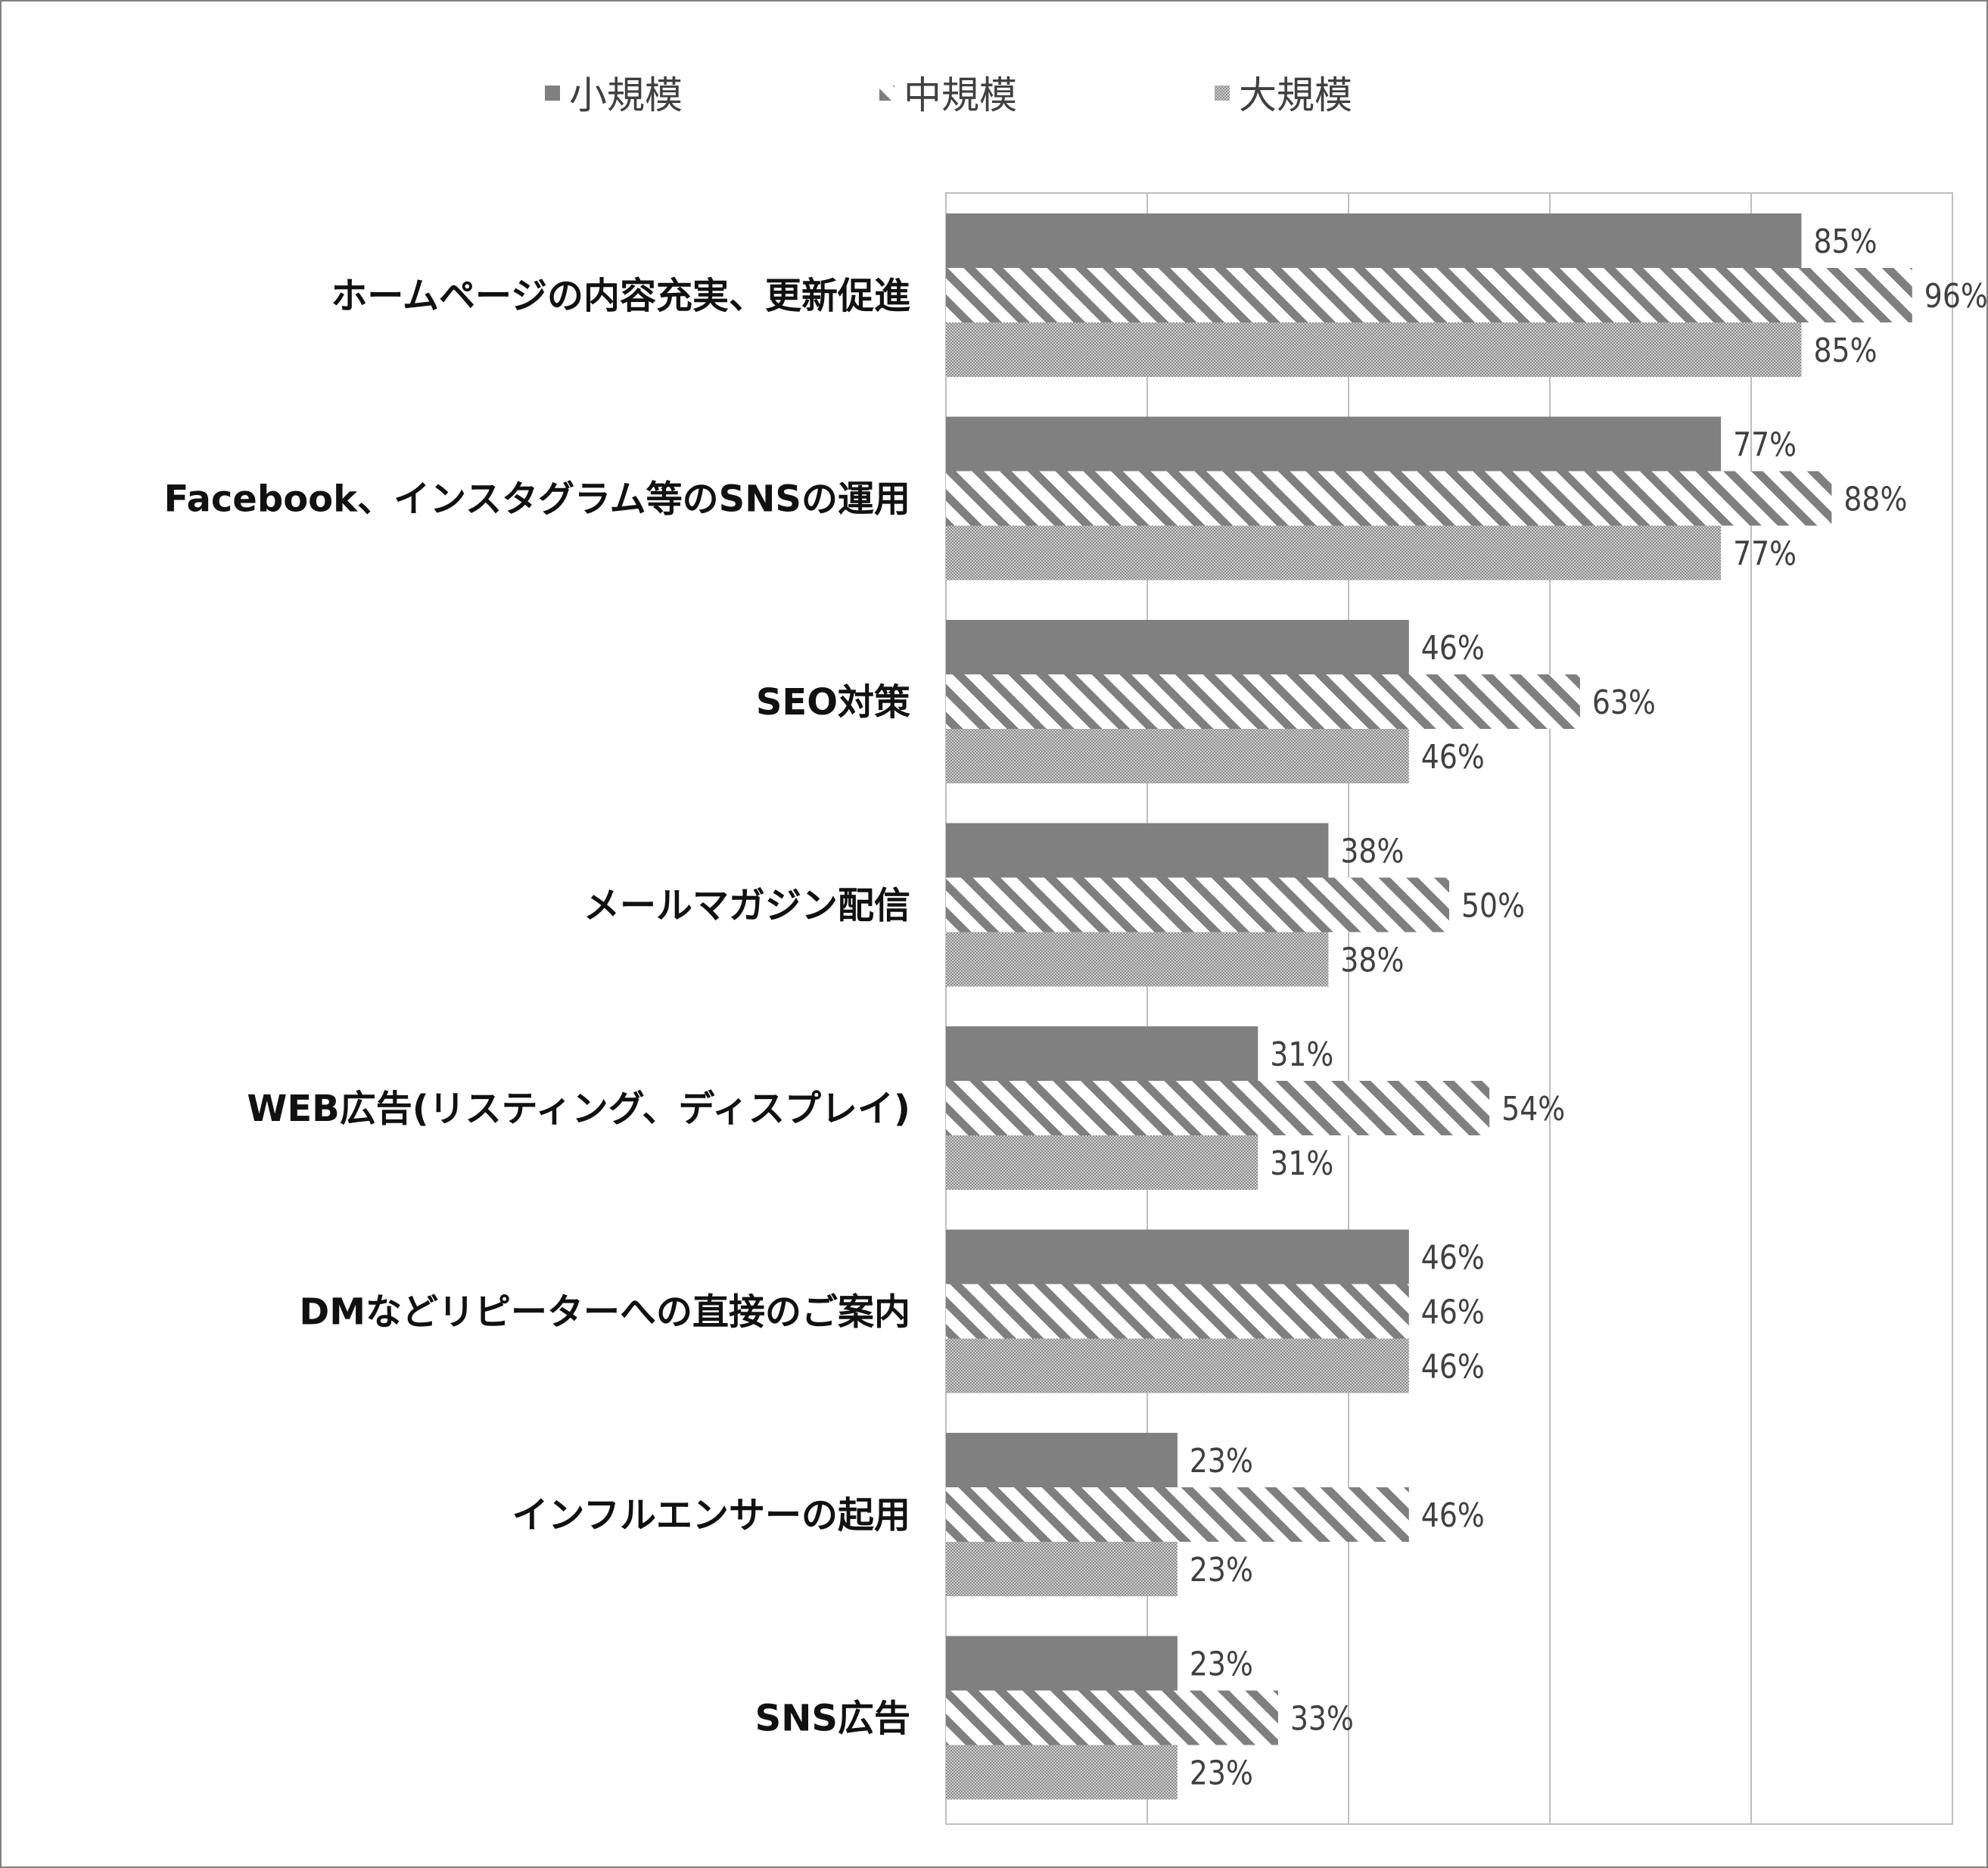 The image size is (1988, 1868). What do you see at coordinates (1624, 702) in the screenshot?
I see `value-label: 63%` at bounding box center [1624, 702].